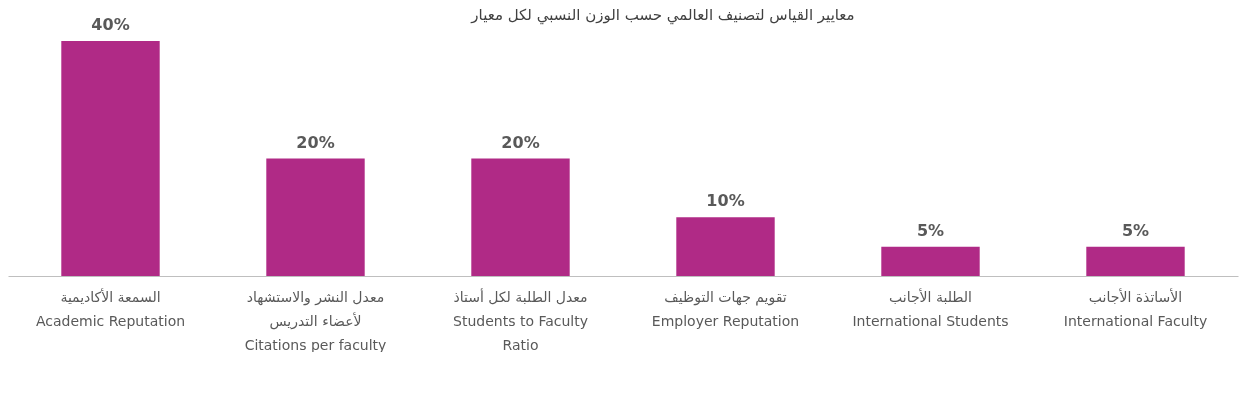  What do you see at coordinates (725, 201) in the screenshot?
I see `data-label: 10%` at bounding box center [725, 201].